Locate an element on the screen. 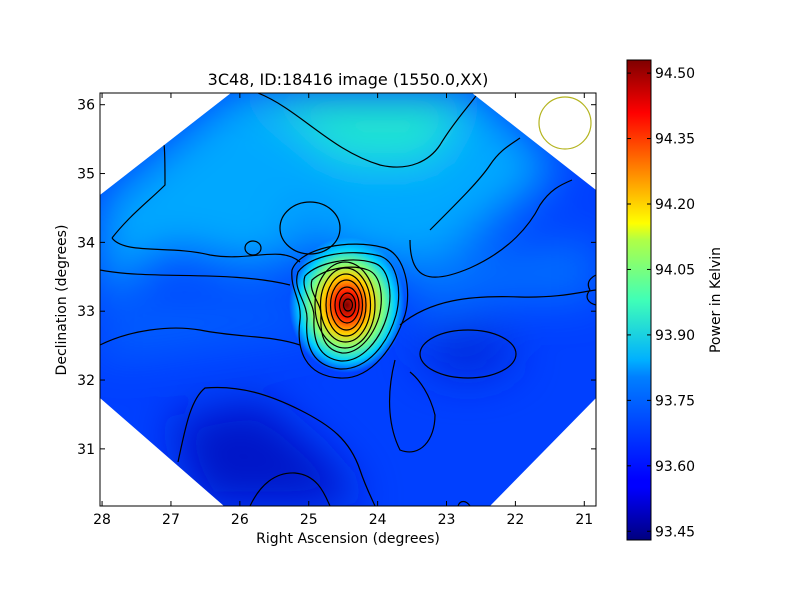 This screenshot has height=600, width=800. peak-contours is located at coordinates (350, 311).